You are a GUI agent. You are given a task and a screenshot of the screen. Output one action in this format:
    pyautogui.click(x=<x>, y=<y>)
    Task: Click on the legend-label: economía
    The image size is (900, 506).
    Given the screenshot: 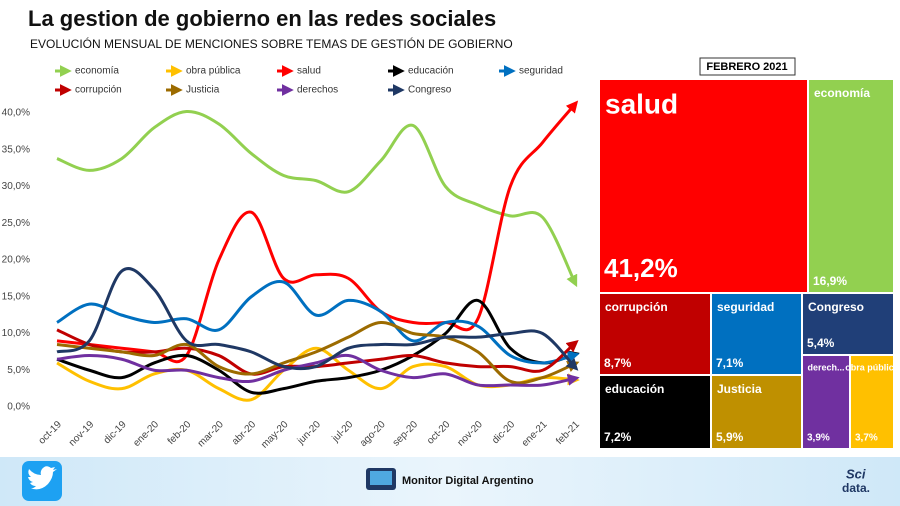 What is the action you would take?
    pyautogui.click(x=97, y=71)
    